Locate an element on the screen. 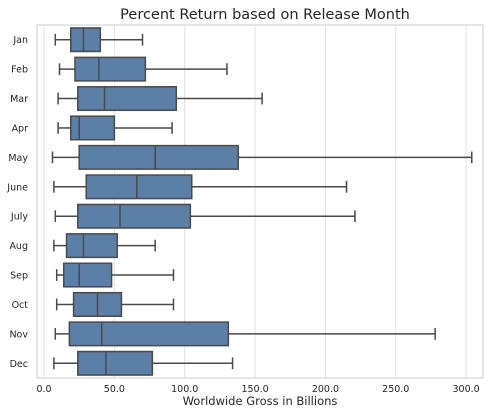  chart-title: Percent Return based on Release Month is located at coordinates (265, 15).